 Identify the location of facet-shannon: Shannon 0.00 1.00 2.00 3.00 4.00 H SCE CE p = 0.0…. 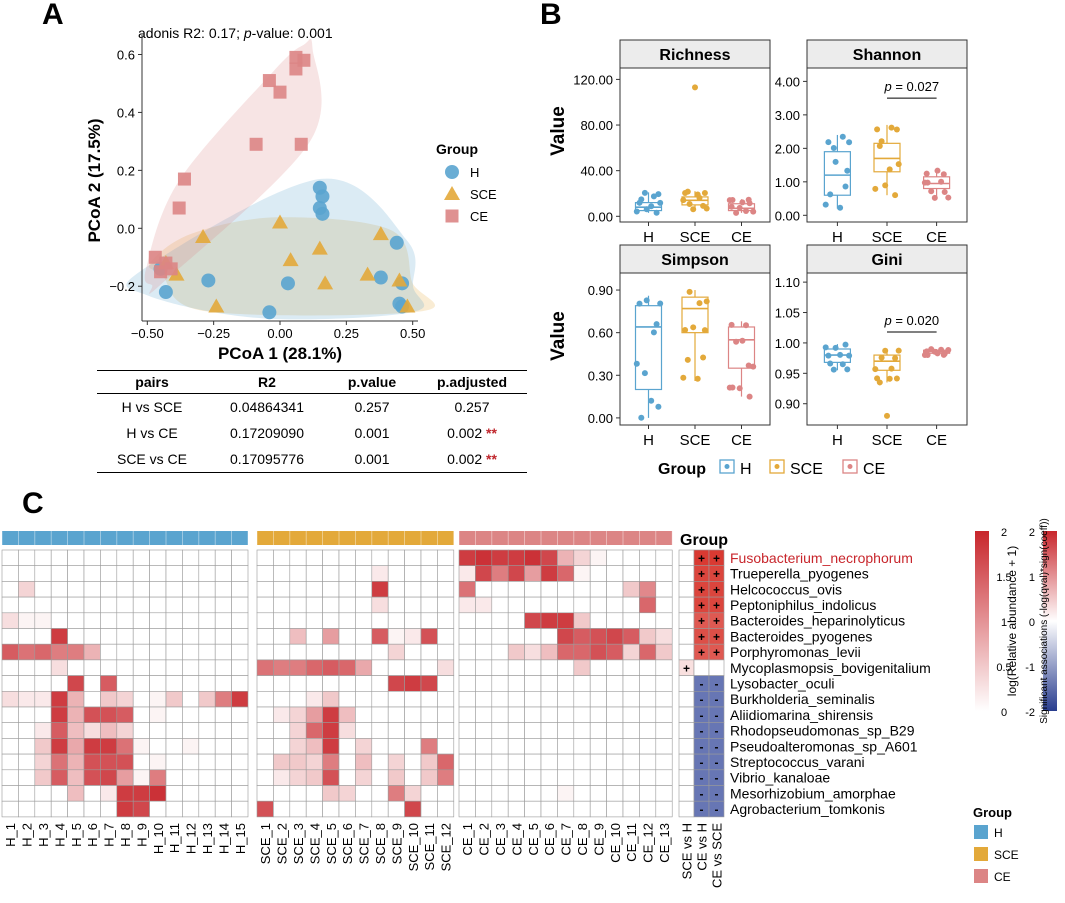
(871, 142).